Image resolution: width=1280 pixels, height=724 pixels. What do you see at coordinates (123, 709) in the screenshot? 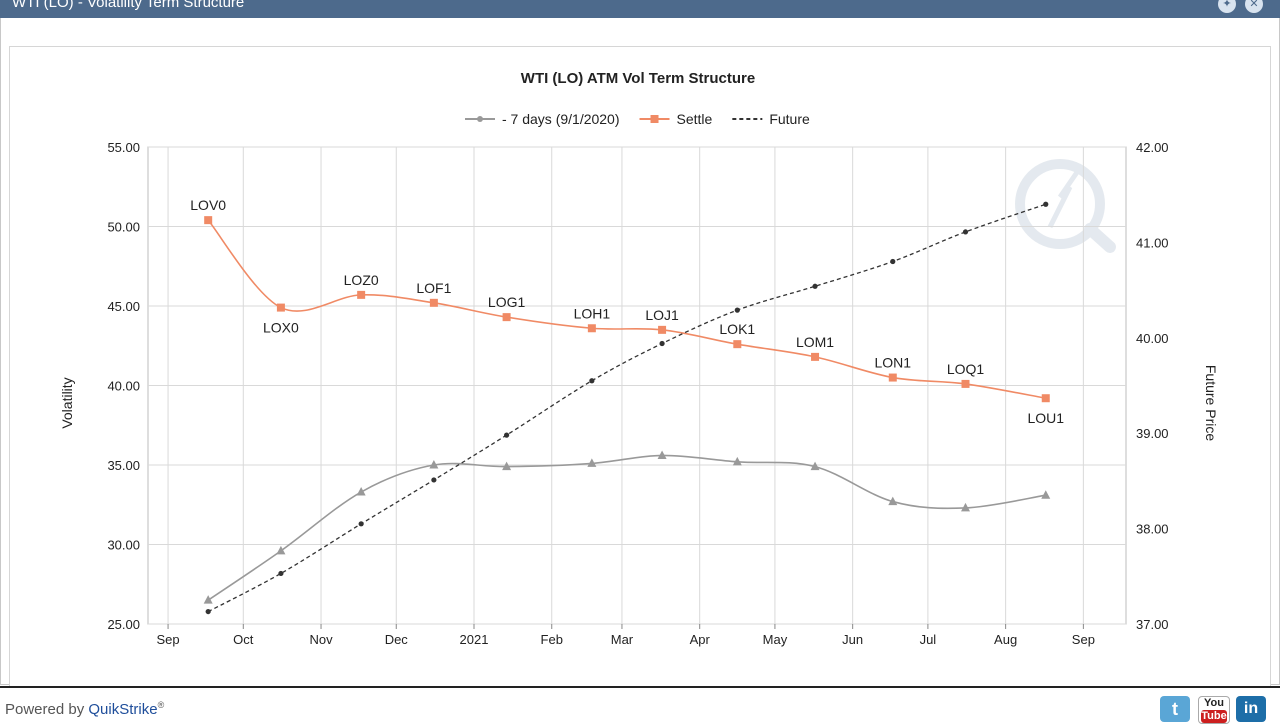
I see `quikstrike-link: QuikStrike` at bounding box center [123, 709].